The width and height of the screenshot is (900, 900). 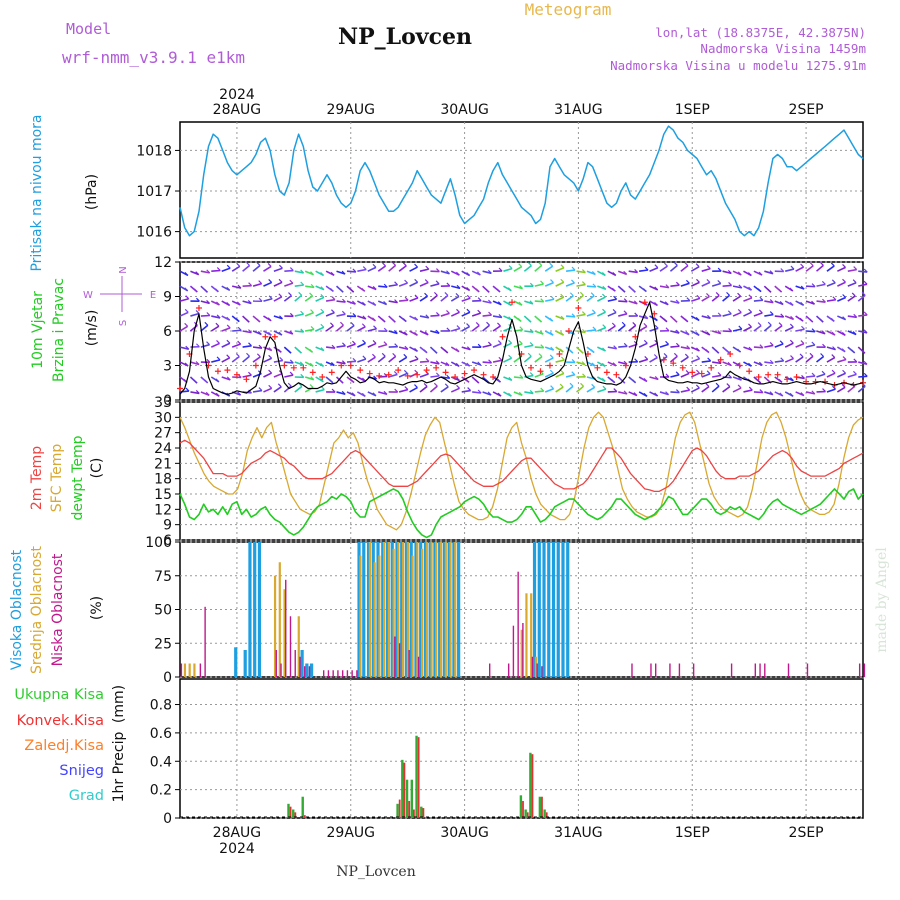 I want to click on model-label: Model, so click(x=88, y=29).